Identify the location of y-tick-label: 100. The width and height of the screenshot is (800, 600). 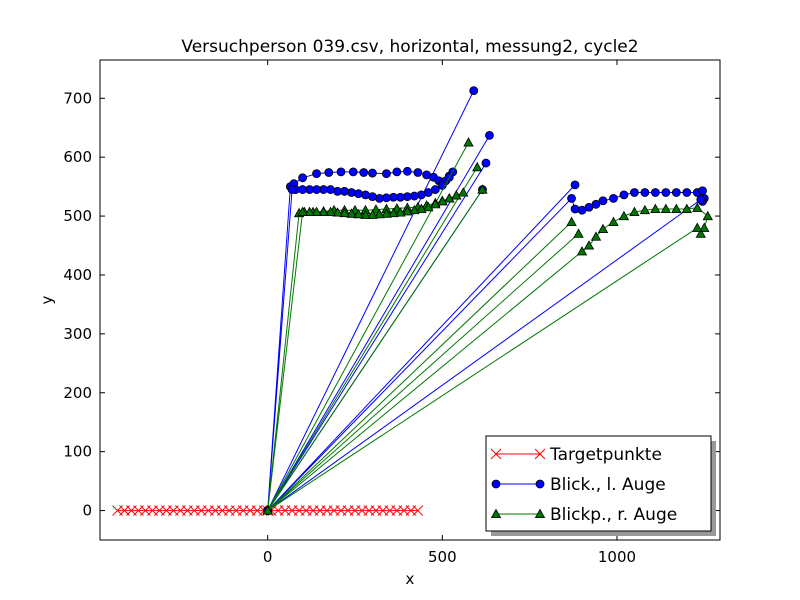
(77, 452).